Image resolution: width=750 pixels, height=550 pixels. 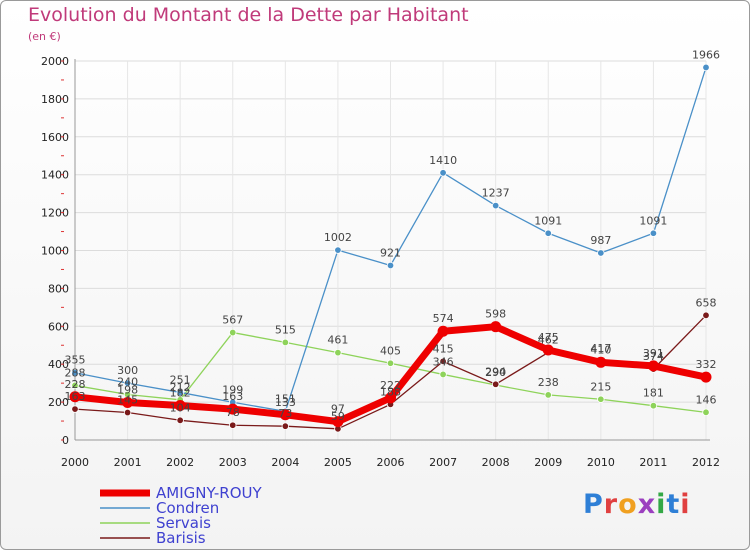 What do you see at coordinates (285, 462) in the screenshot?
I see `x-tick-label-2004: 2004` at bounding box center [285, 462].